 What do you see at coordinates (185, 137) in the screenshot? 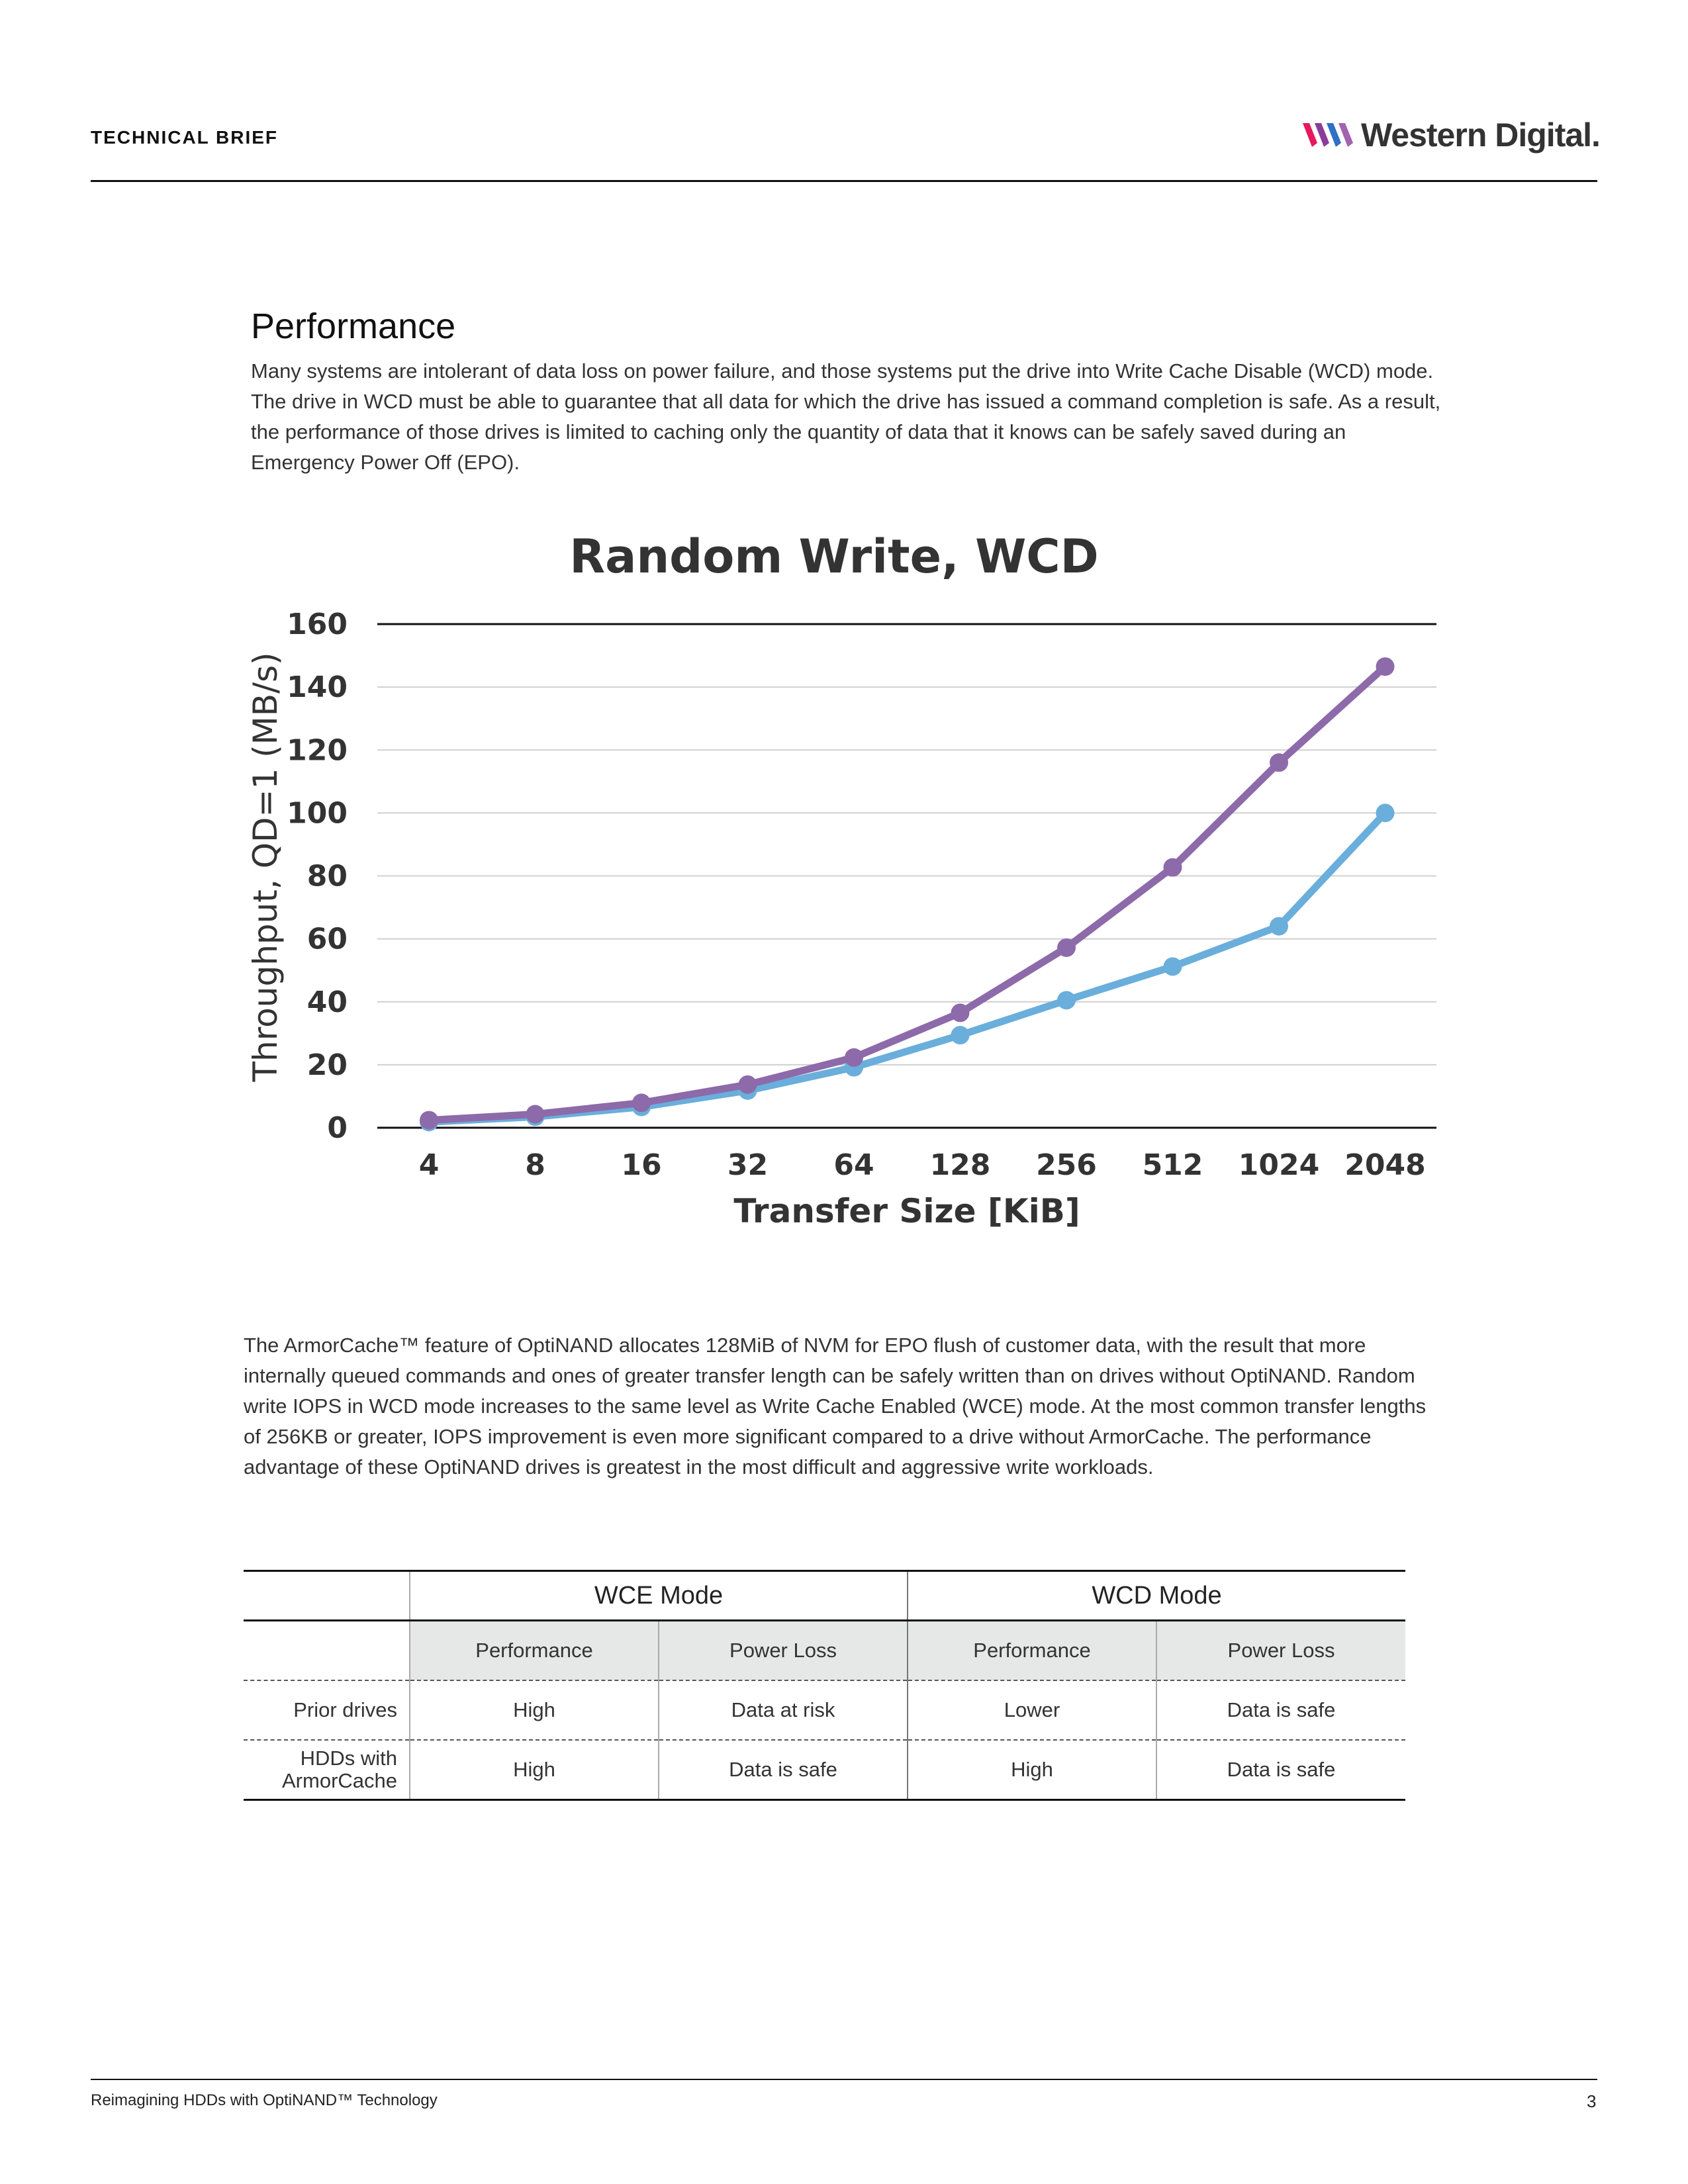
I see `header-label: TECHNICAL BRIEF` at bounding box center [185, 137].